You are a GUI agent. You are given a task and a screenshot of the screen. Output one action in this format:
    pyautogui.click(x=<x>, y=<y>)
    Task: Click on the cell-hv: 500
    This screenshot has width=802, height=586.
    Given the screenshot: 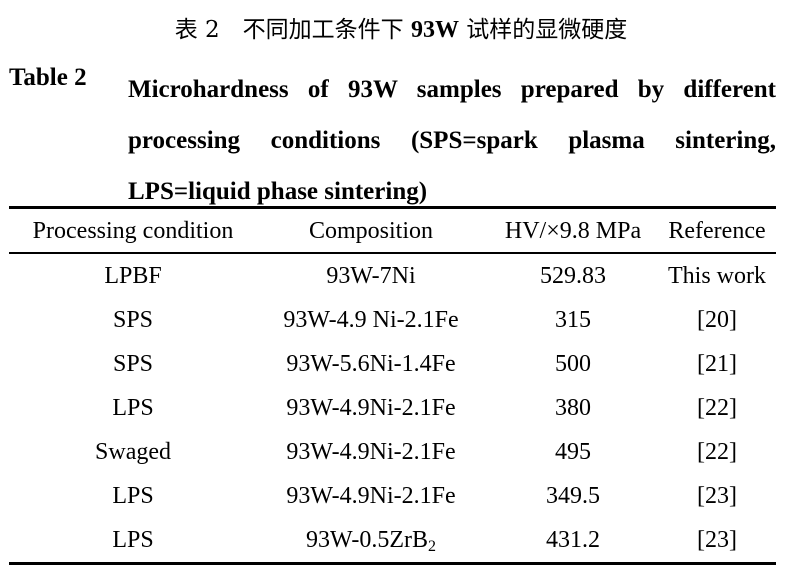 What is the action you would take?
    pyautogui.click(x=573, y=364)
    